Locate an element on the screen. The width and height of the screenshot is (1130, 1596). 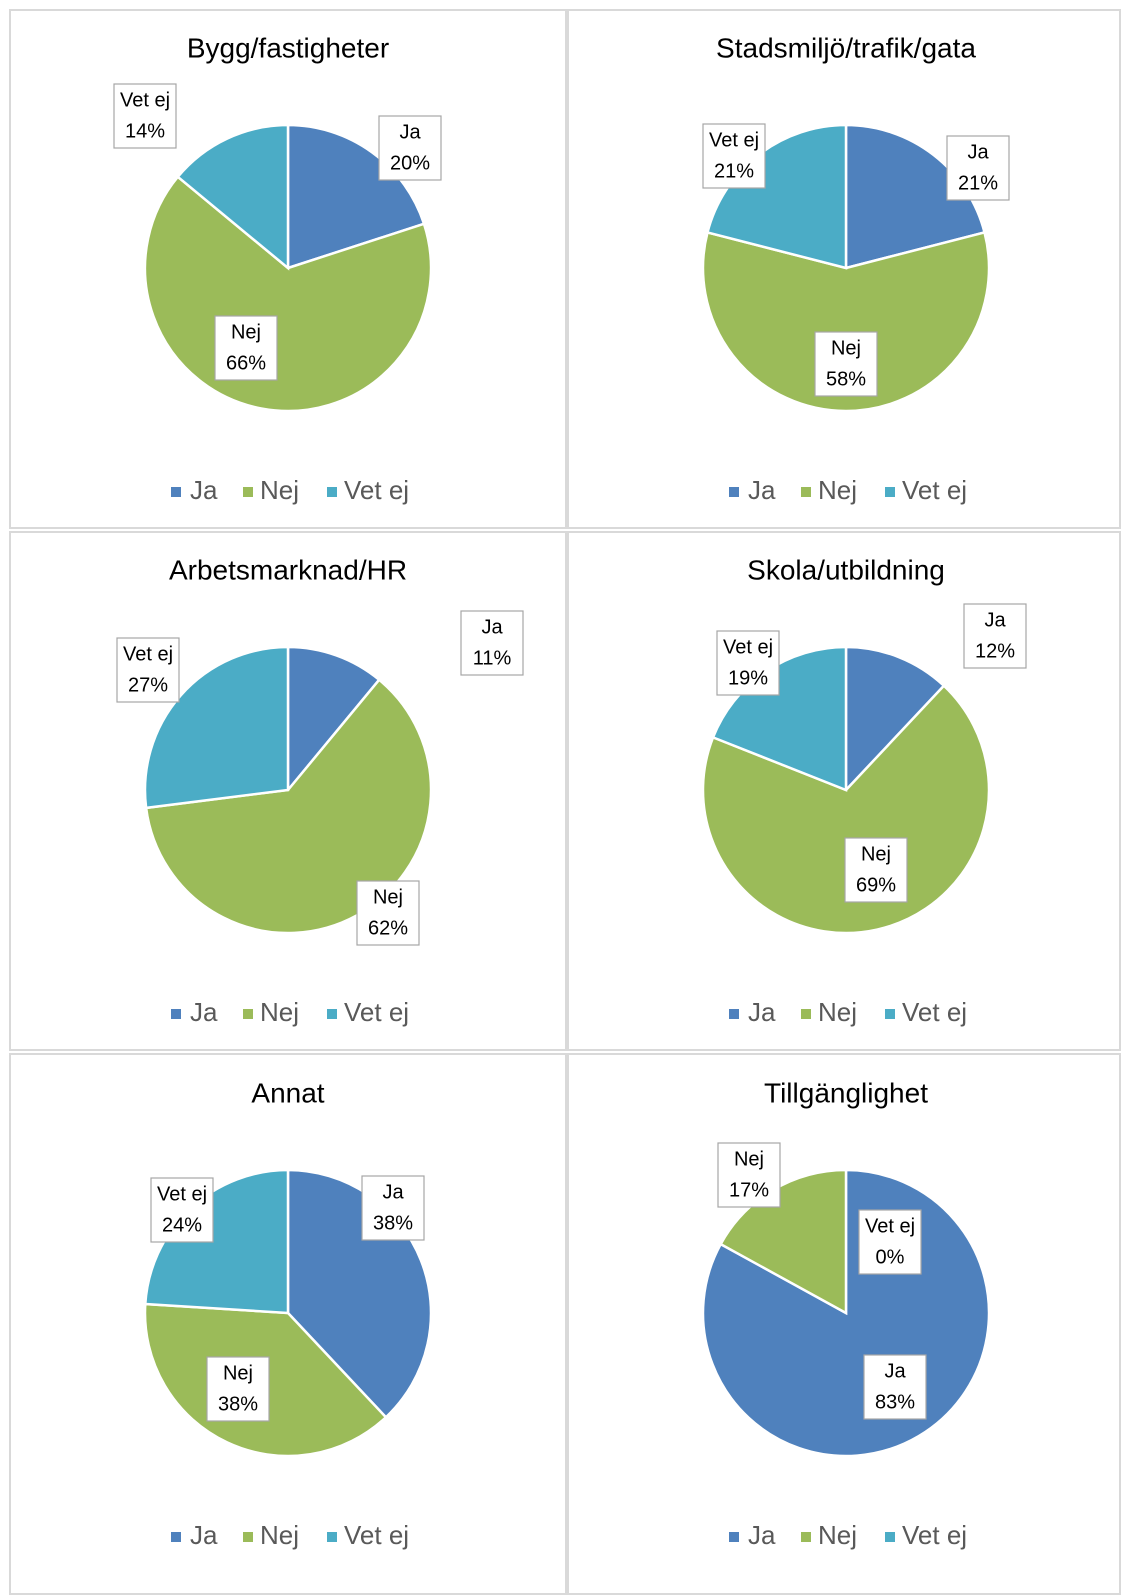
data-label-value: 11% is located at coordinates (492, 658).